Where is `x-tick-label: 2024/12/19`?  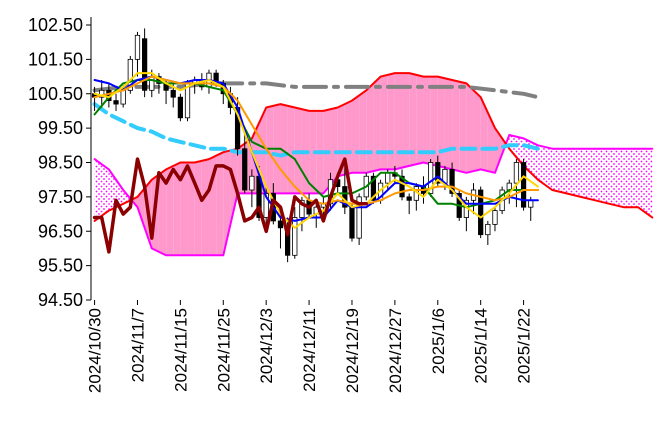
x-tick-label: 2024/12/19 is located at coordinates (352, 350).